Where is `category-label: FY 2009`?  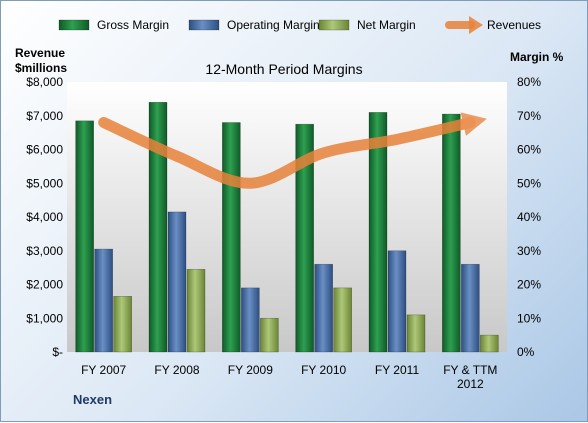
category-label: FY 2009 is located at coordinates (250, 370).